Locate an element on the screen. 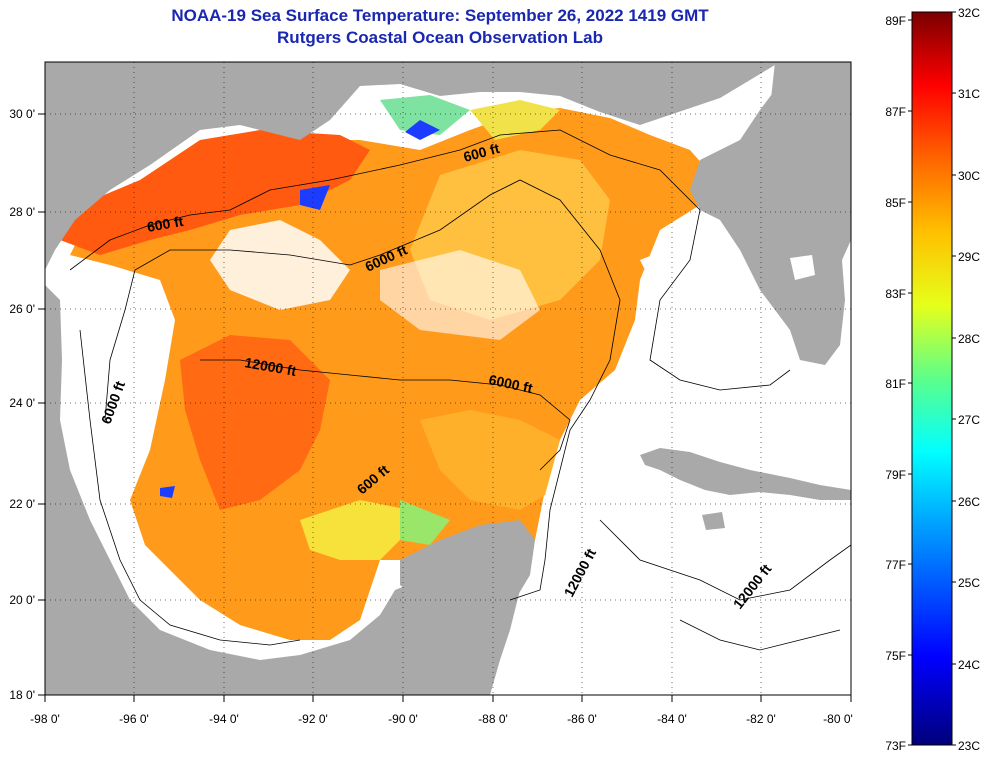 The width and height of the screenshot is (992, 766). cuba is located at coordinates (745, 474).